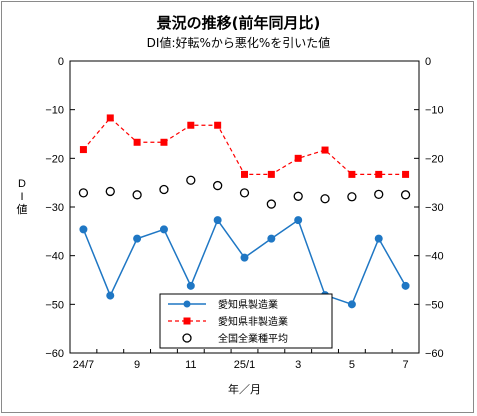 The height and width of the screenshot is (416, 477). I want to click on point-愛知県製造業-2, so click(271, 238).